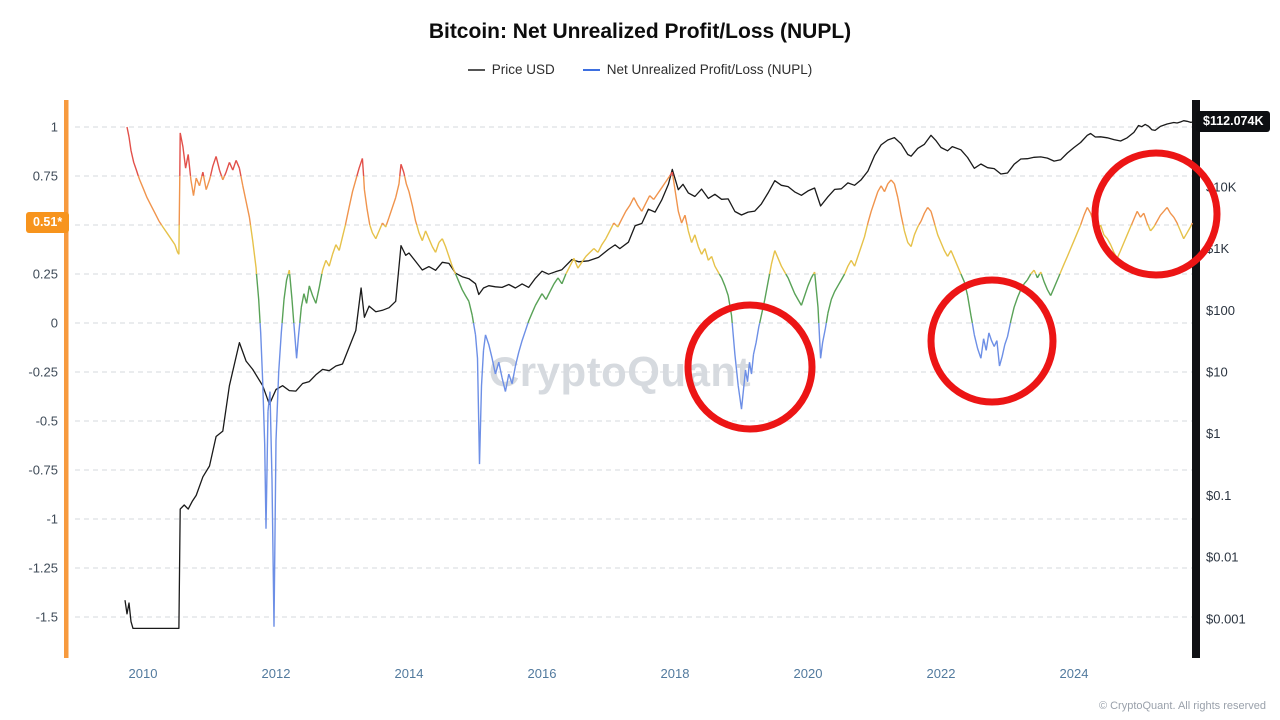 The width and height of the screenshot is (1280, 720). What do you see at coordinates (1217, 372) in the screenshot?
I see `y-right-tick-label: $10` at bounding box center [1217, 372].